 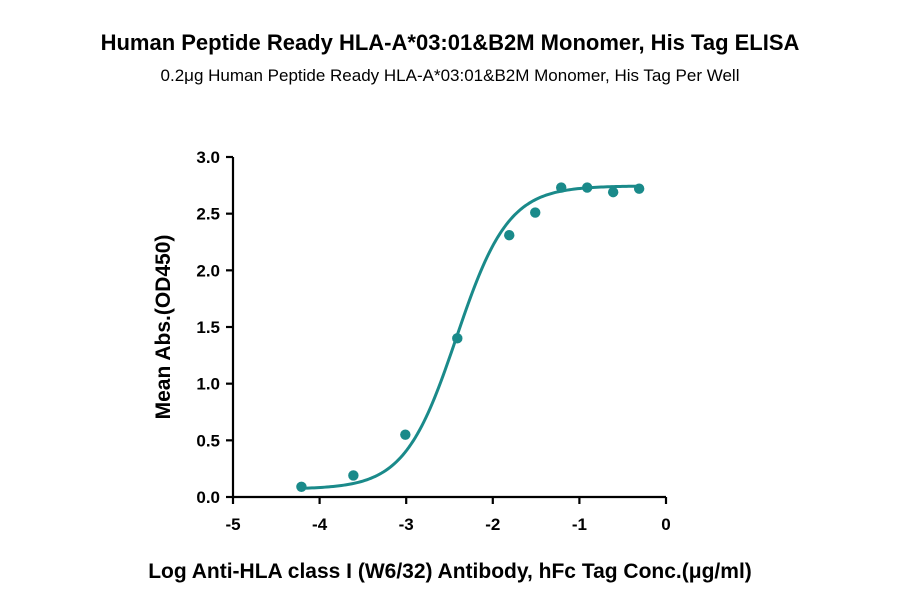 I want to click on y-tick-label: 0.5, so click(x=208, y=440).